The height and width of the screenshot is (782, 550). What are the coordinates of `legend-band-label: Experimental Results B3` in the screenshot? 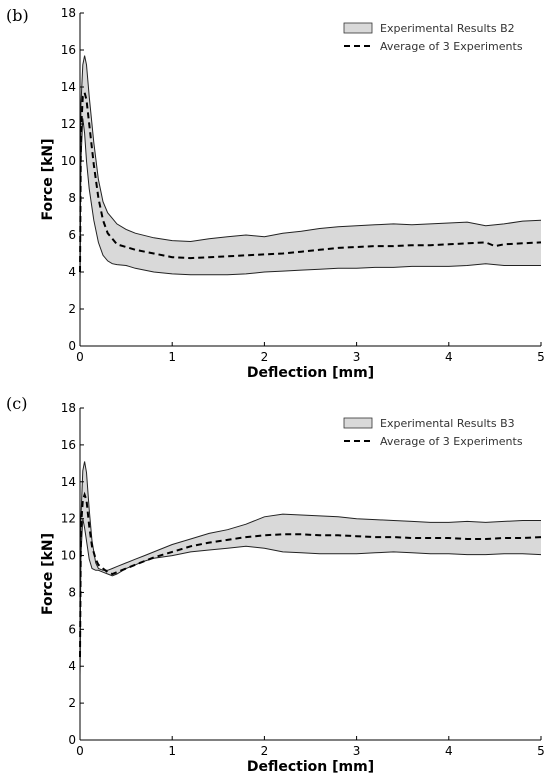 It's located at (447, 423).